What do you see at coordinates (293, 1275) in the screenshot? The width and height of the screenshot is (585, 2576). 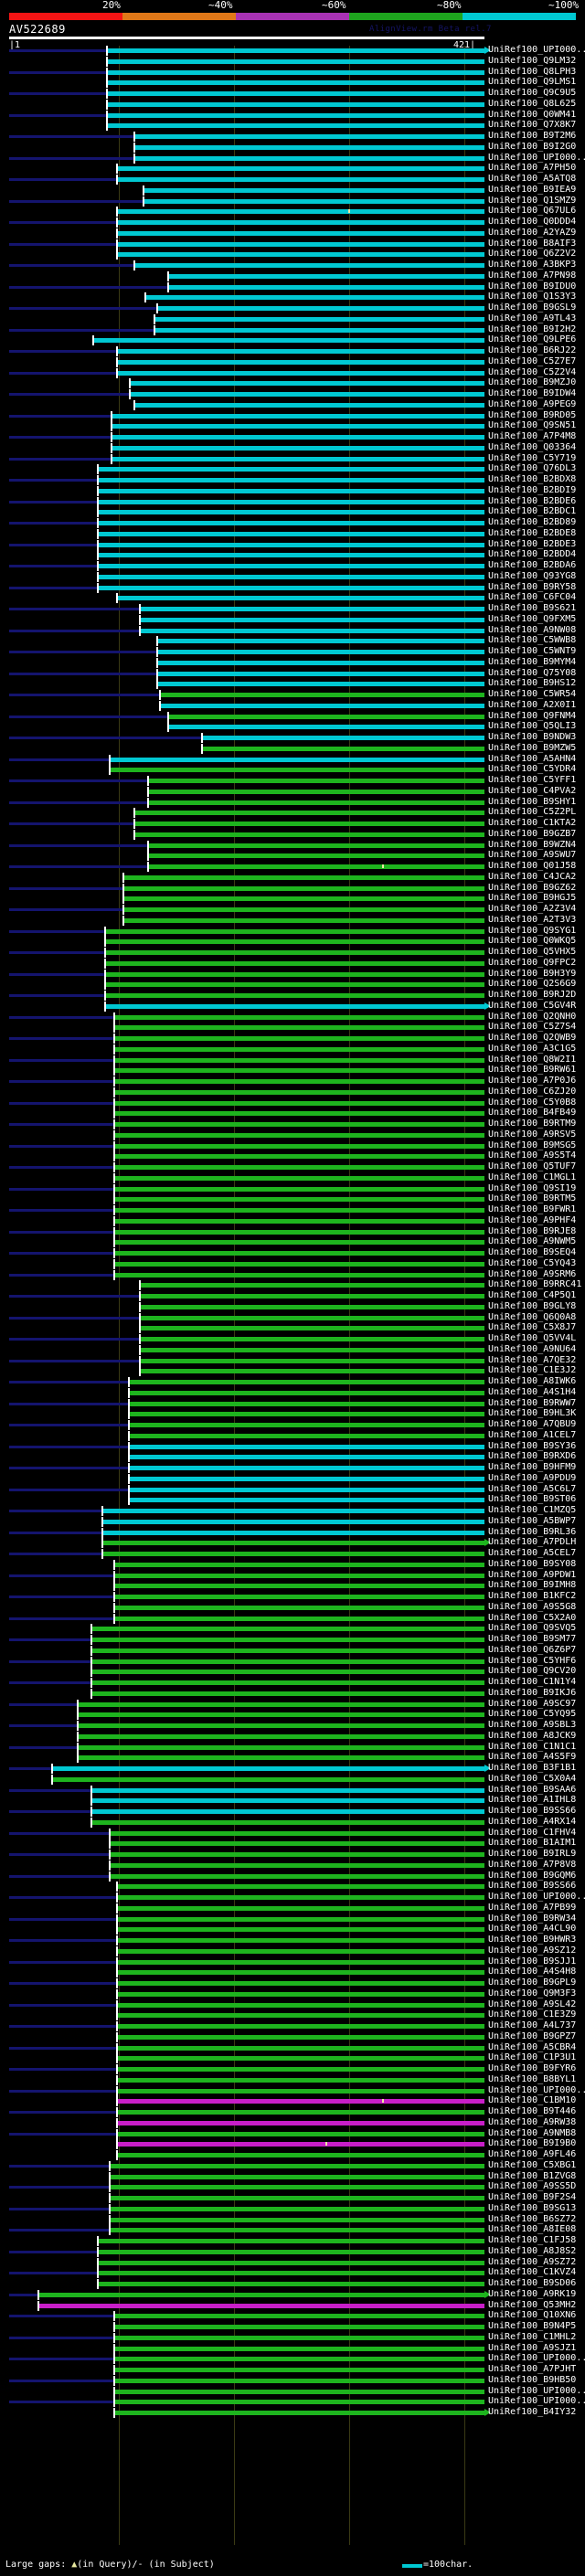 I see `table-row: UniRef100_A9SRM6` at bounding box center [293, 1275].